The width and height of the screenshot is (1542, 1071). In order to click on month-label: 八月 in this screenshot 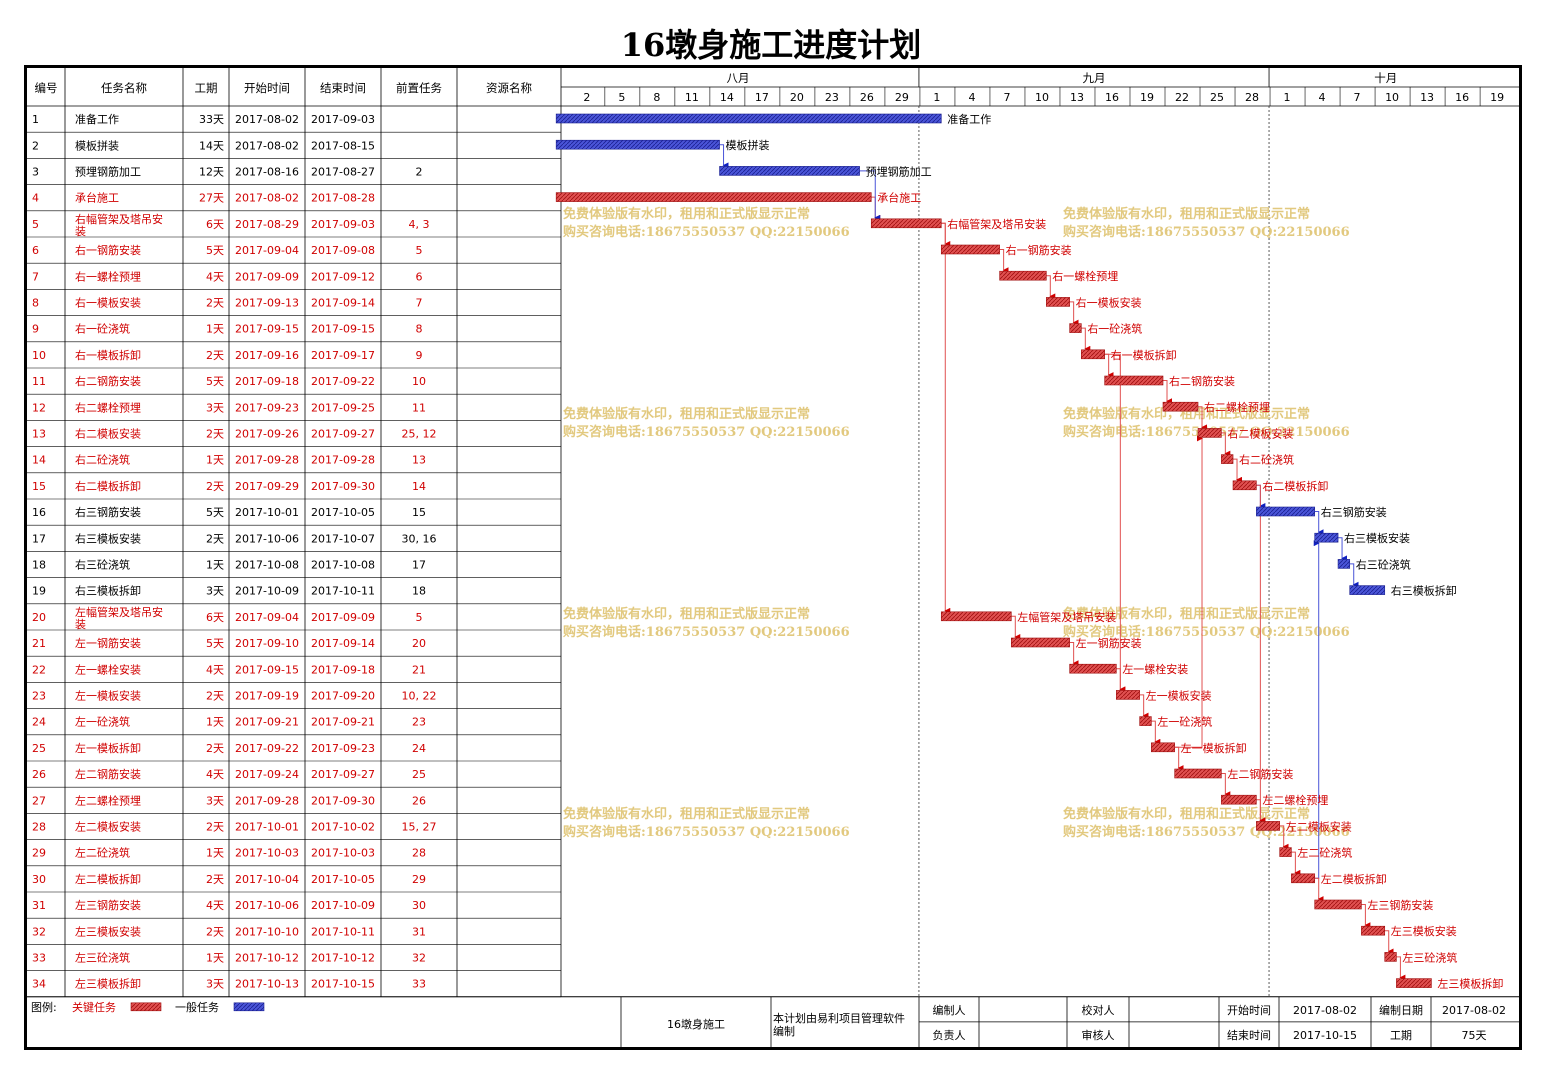, I will do `click(738, 78)`.